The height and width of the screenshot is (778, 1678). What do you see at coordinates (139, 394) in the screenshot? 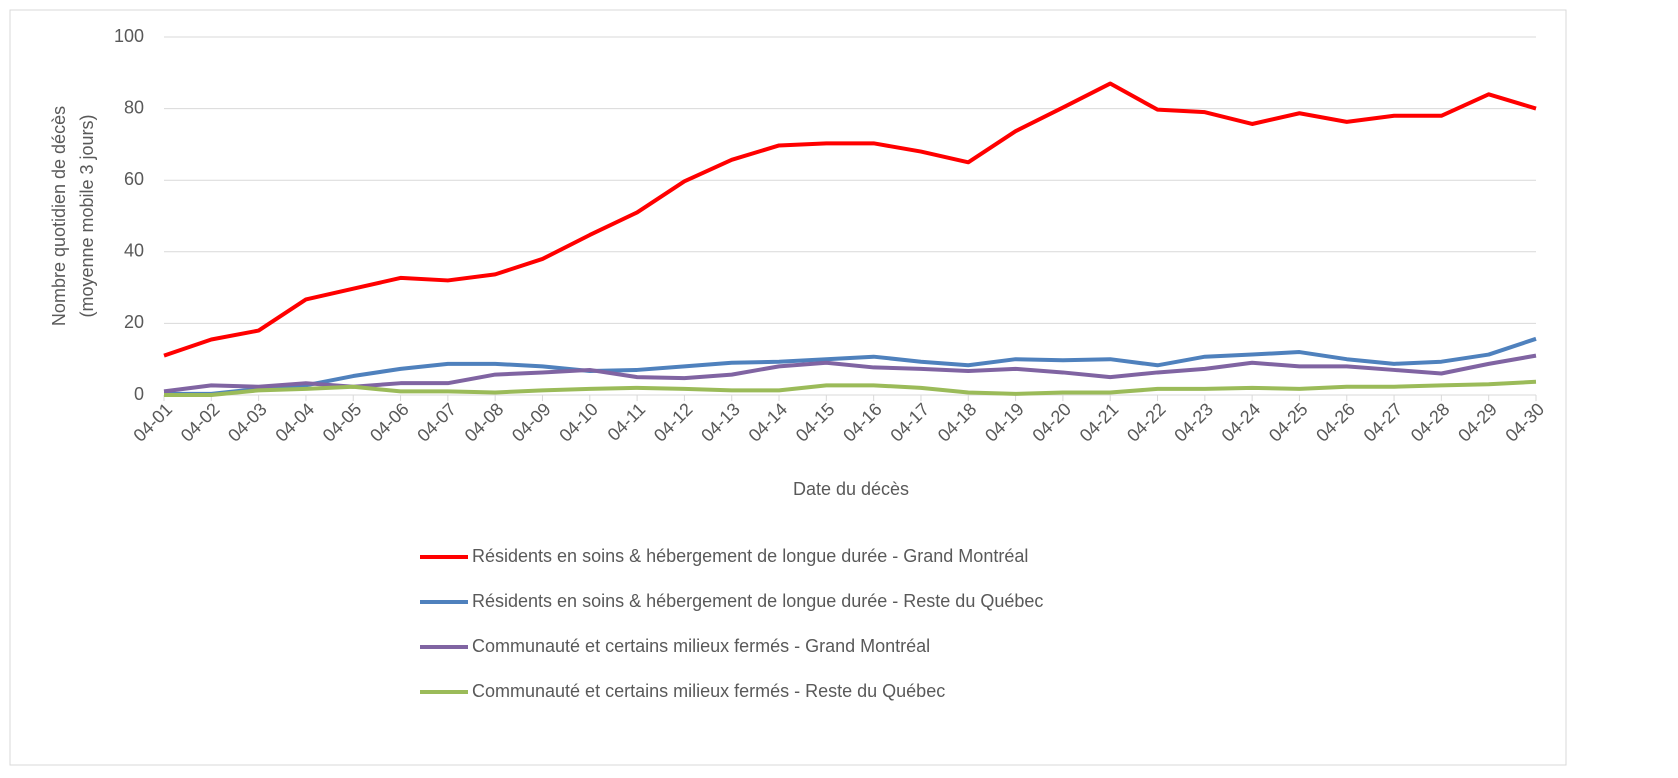
I see `y-tick-label: 0` at bounding box center [139, 394].